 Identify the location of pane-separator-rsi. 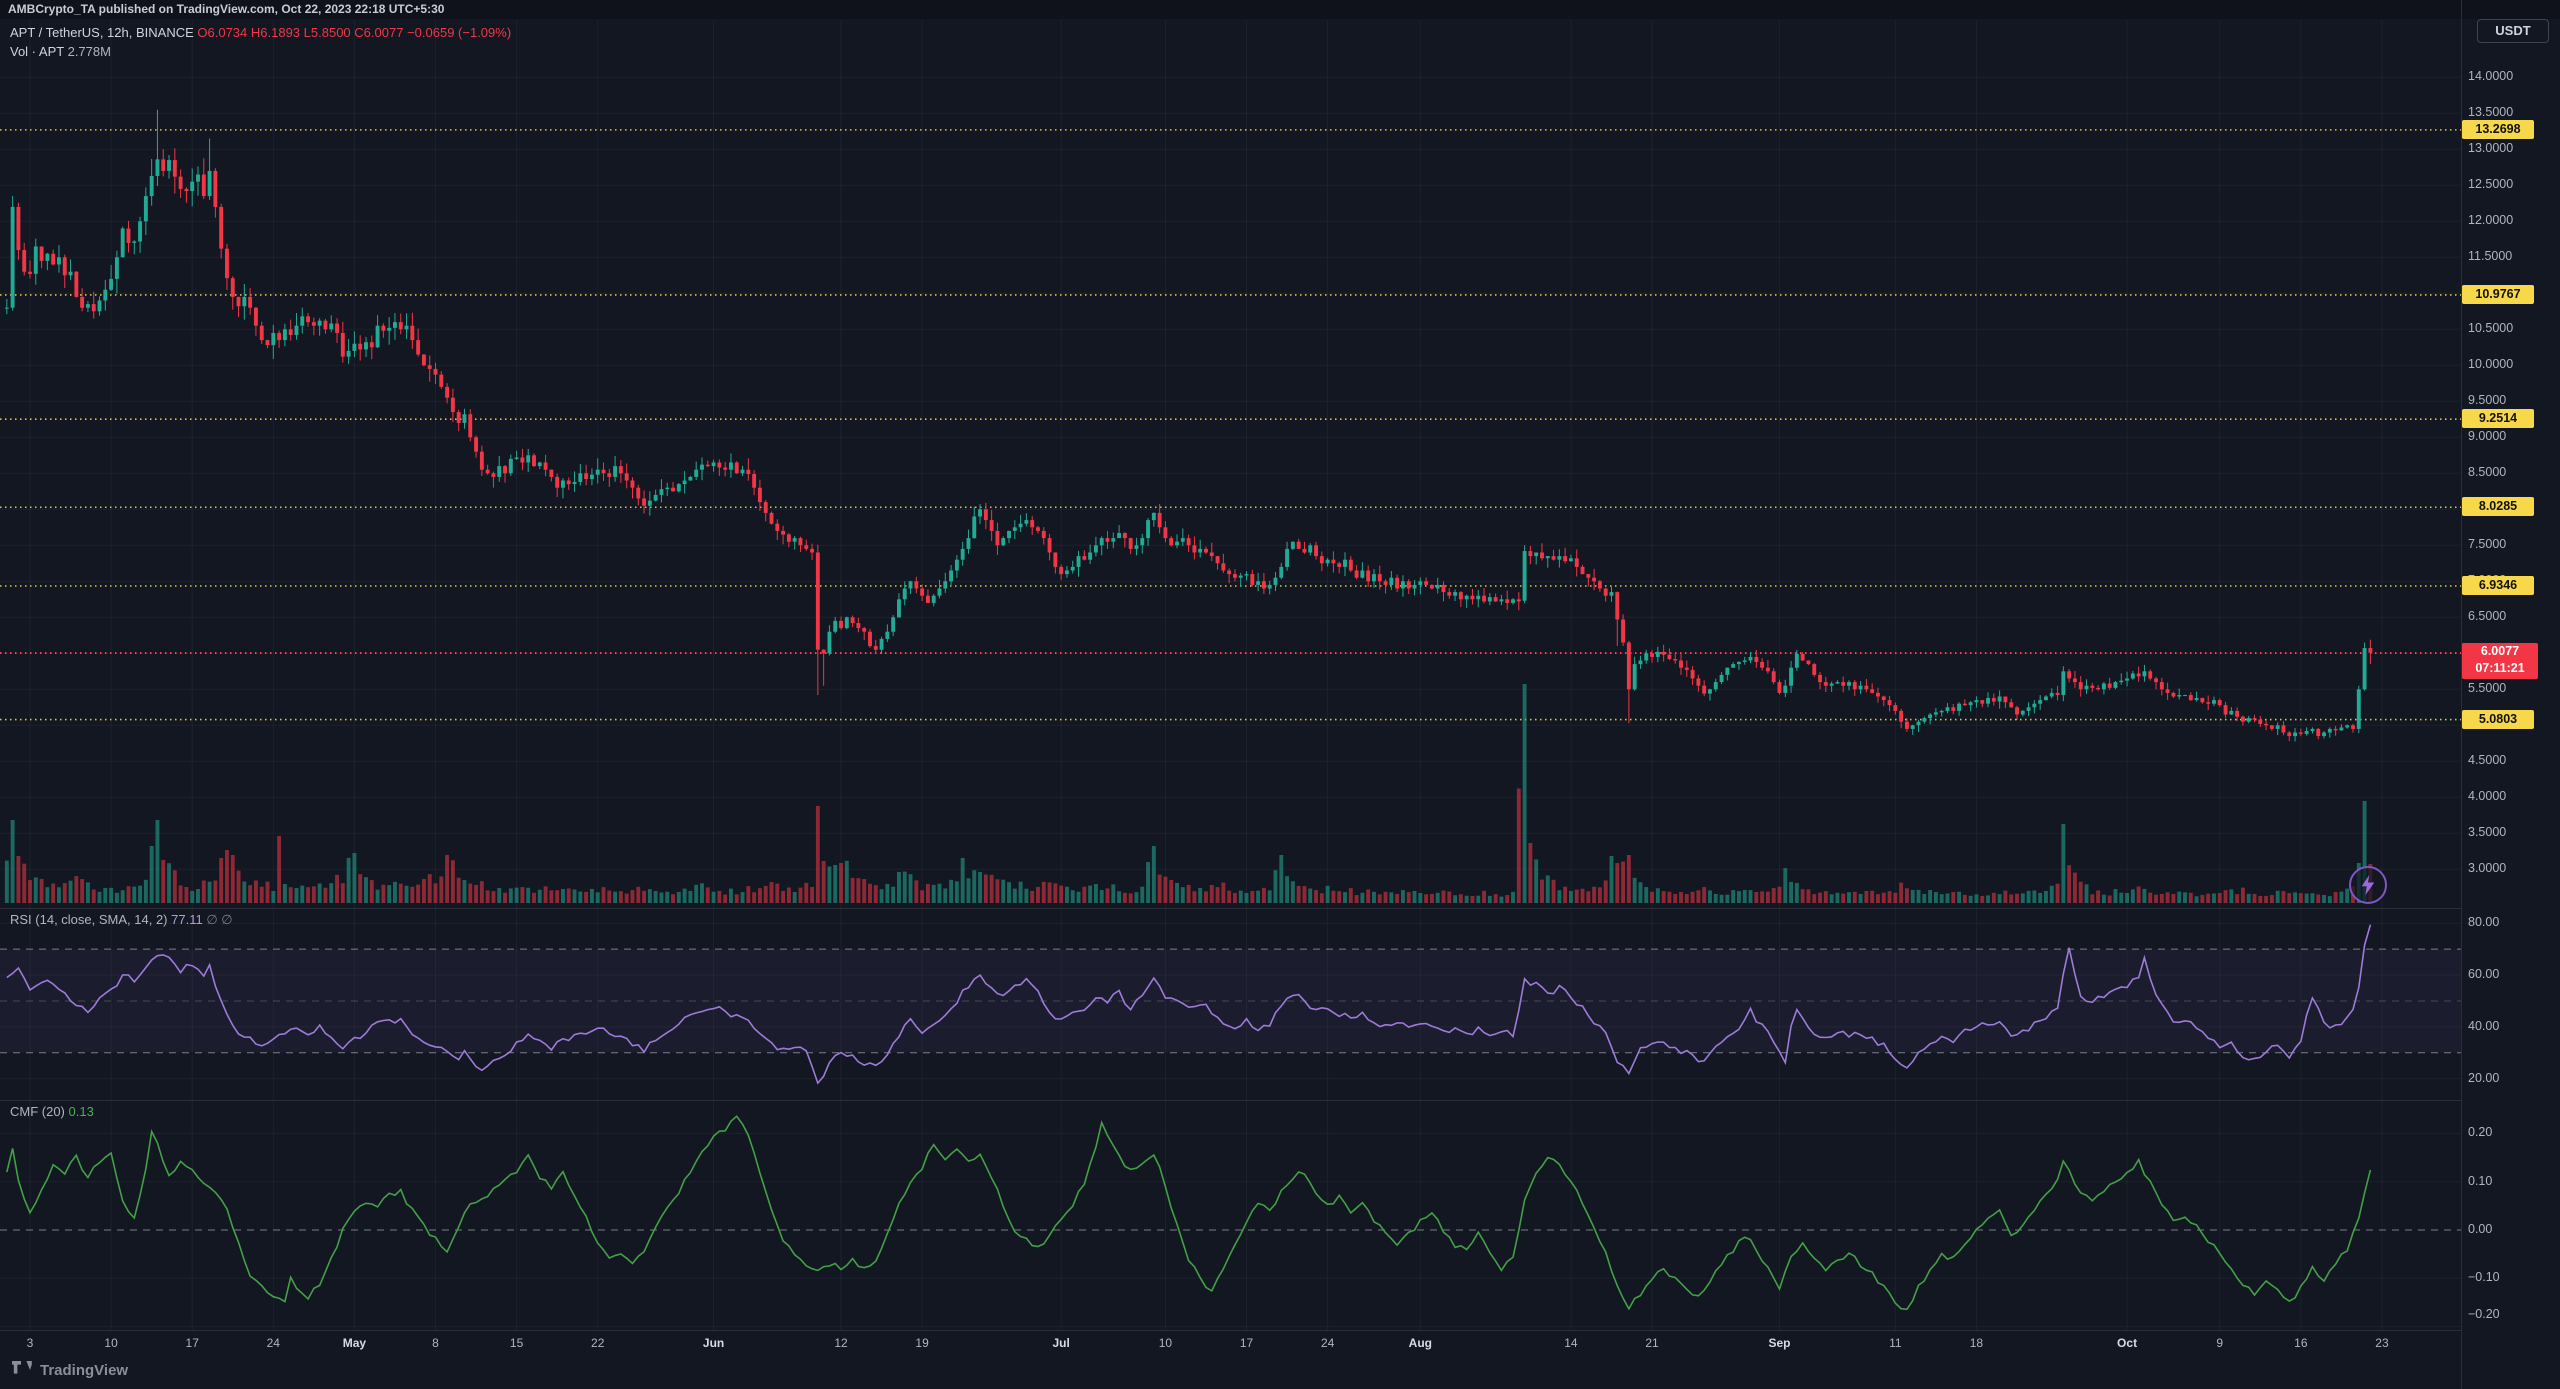
(1230, 908).